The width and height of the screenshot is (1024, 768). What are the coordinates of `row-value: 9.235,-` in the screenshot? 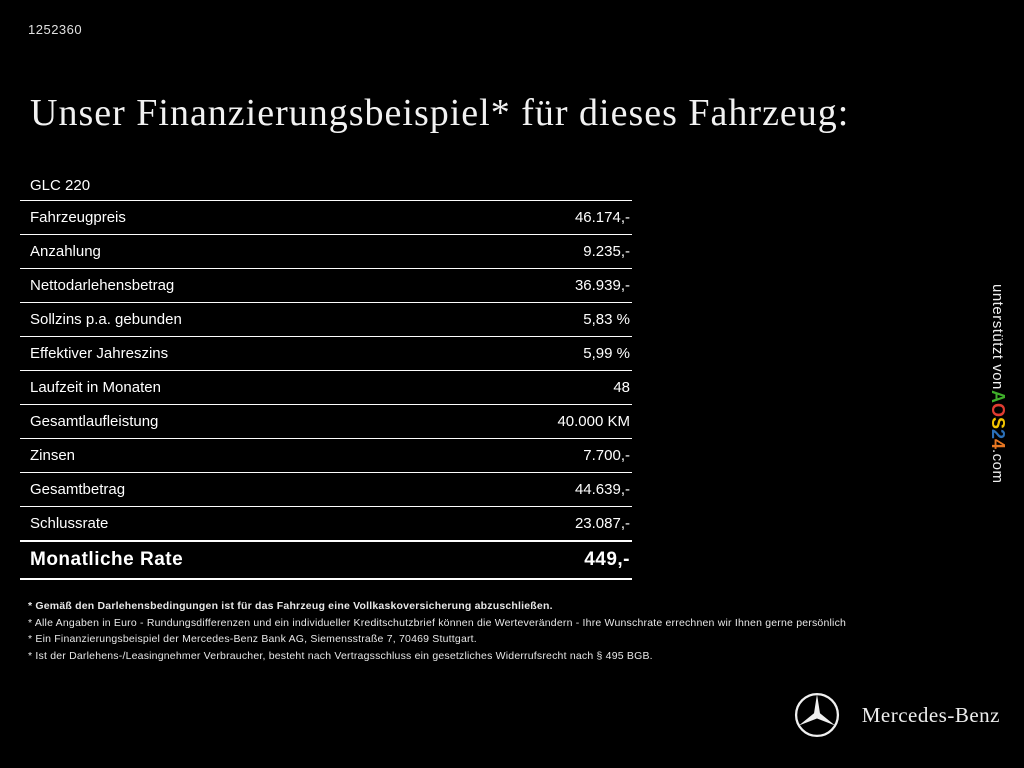 It's located at (606, 251).